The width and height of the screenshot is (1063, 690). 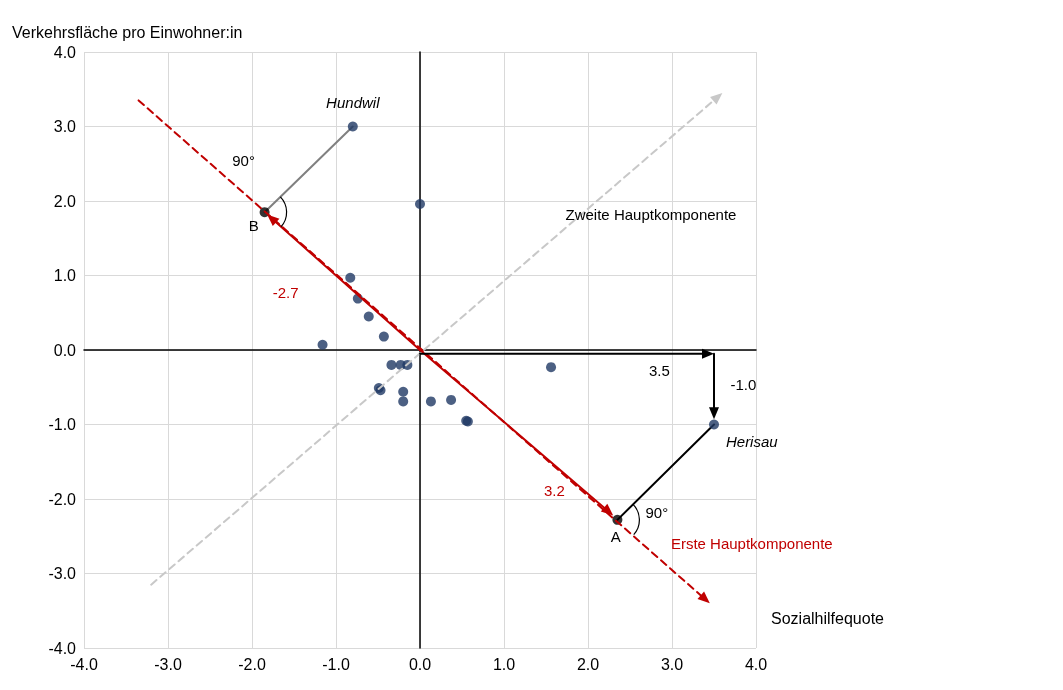 I want to click on x-tick-label: -1.0, so click(x=336, y=664).